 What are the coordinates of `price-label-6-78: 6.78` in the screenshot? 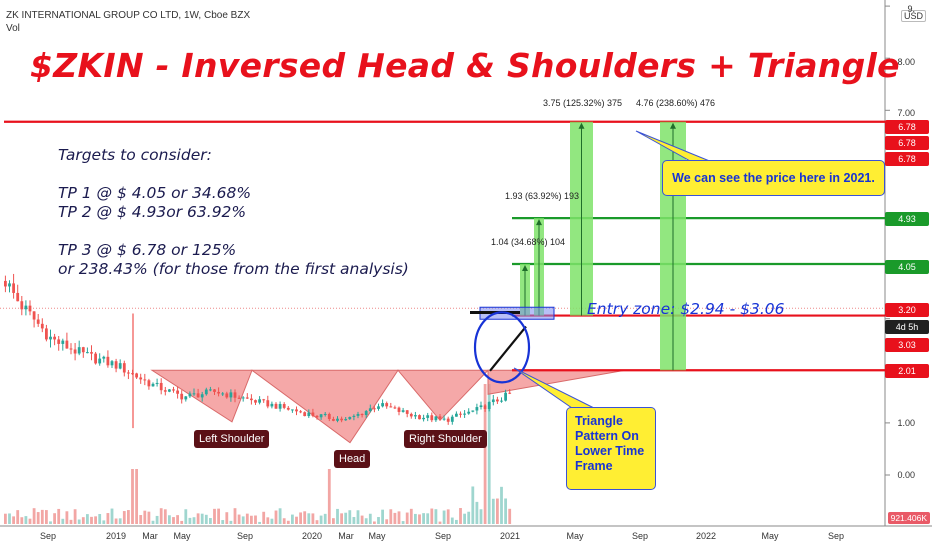 It's located at (907, 143).